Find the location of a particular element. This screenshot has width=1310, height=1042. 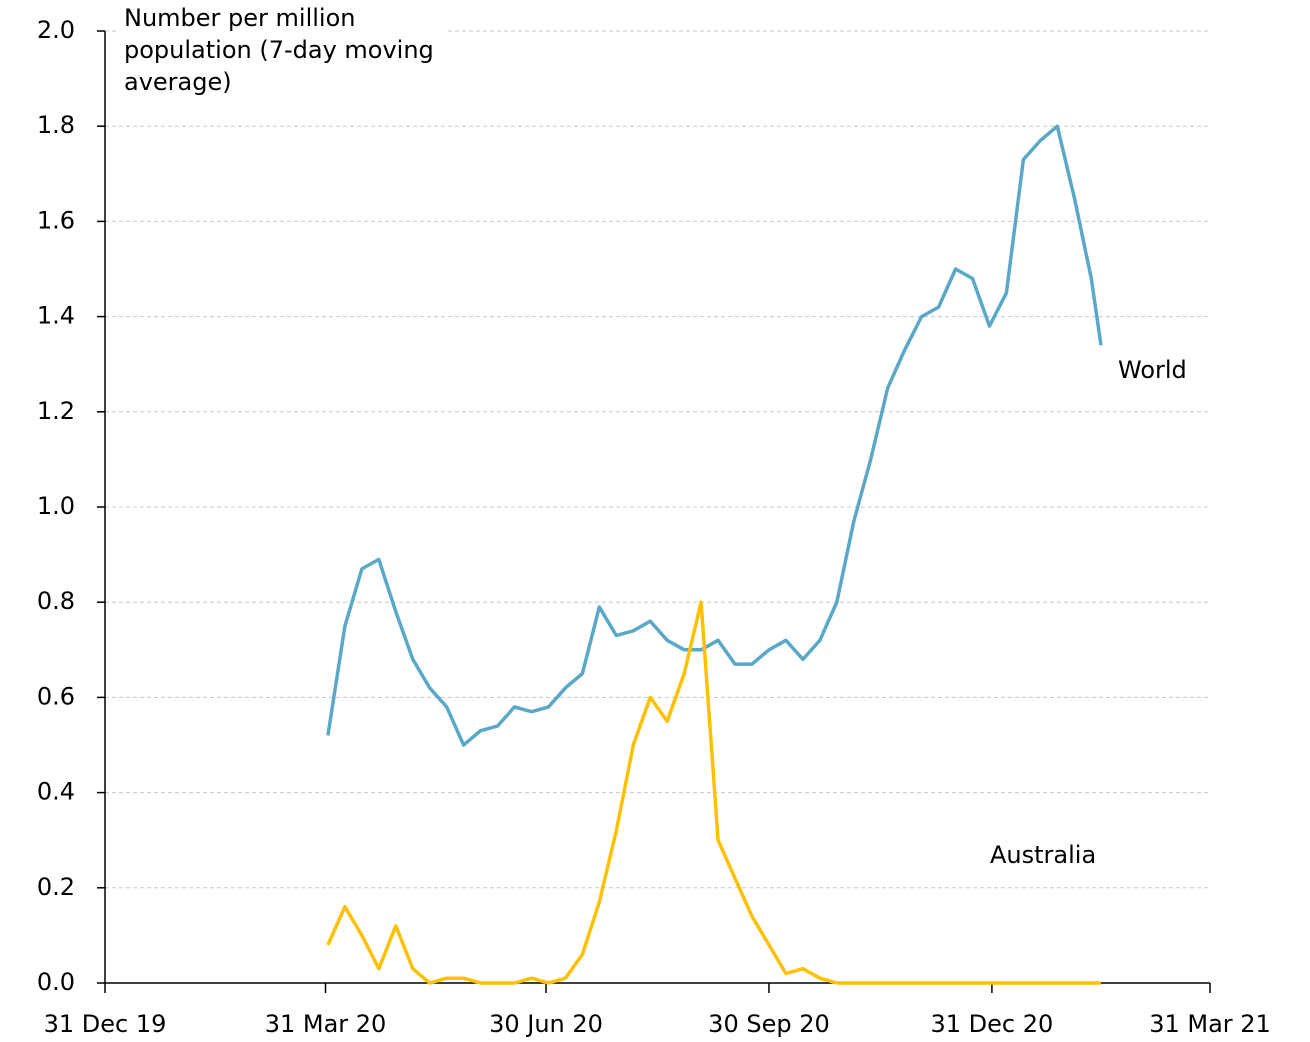

y-tick-label: 1.4 is located at coordinates (56, 316).